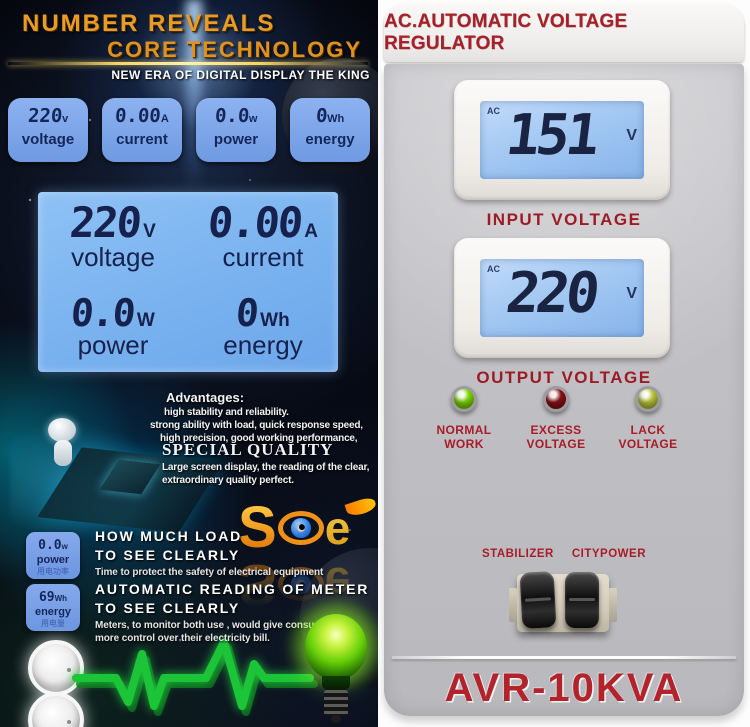  Describe the element at coordinates (321, 116) in the screenshot. I see `stat-value: 0` at that location.